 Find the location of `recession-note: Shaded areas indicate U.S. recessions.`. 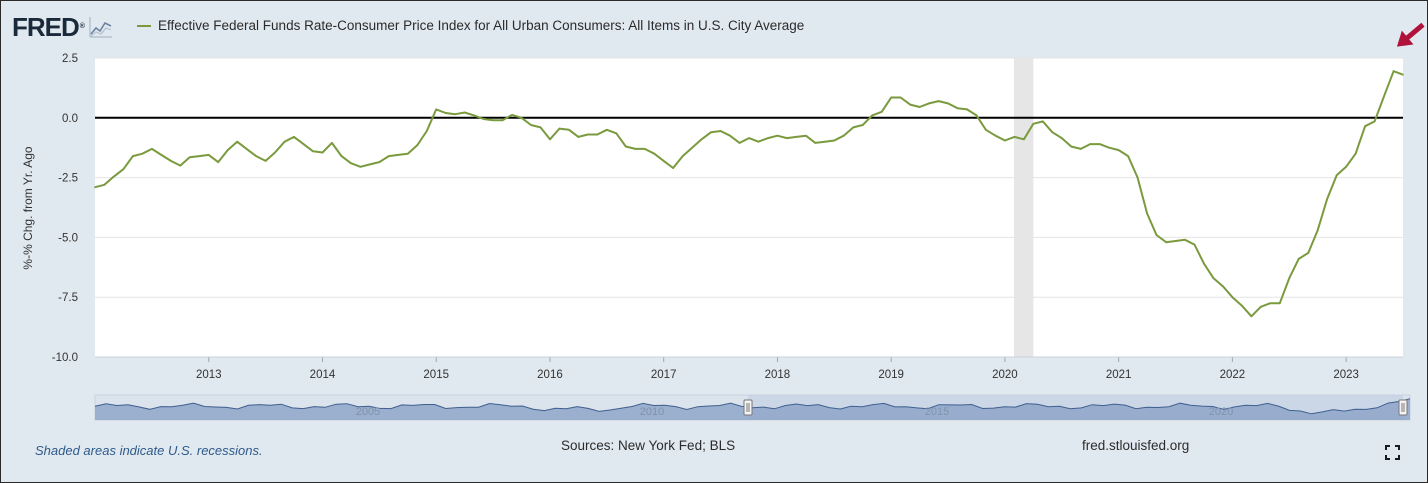

recession-note: Shaded areas indicate U.S. recessions. is located at coordinates (149, 450).